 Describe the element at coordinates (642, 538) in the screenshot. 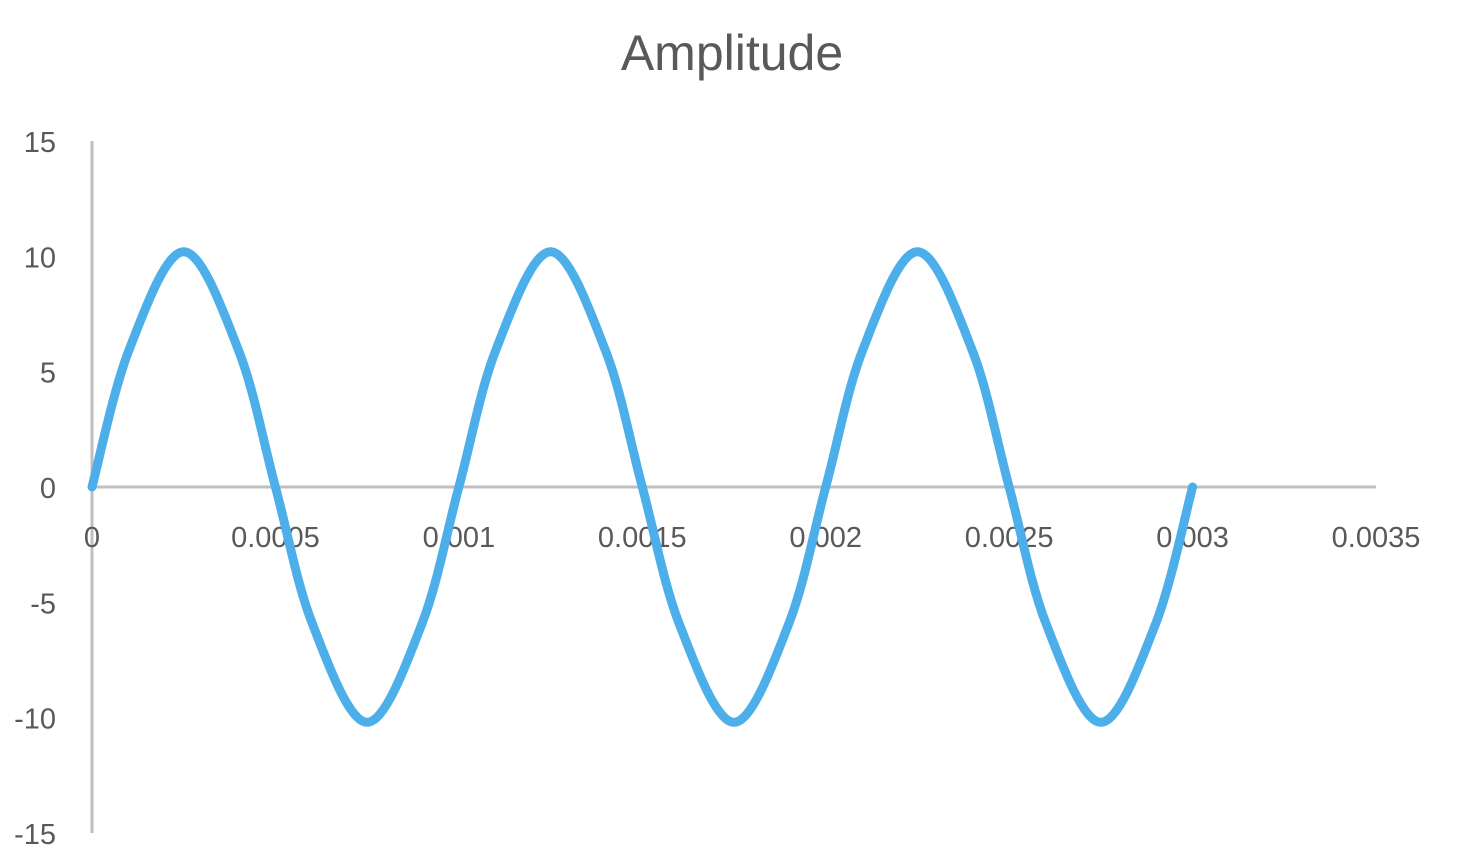

I see `x-tick-label: 0.0015` at that location.